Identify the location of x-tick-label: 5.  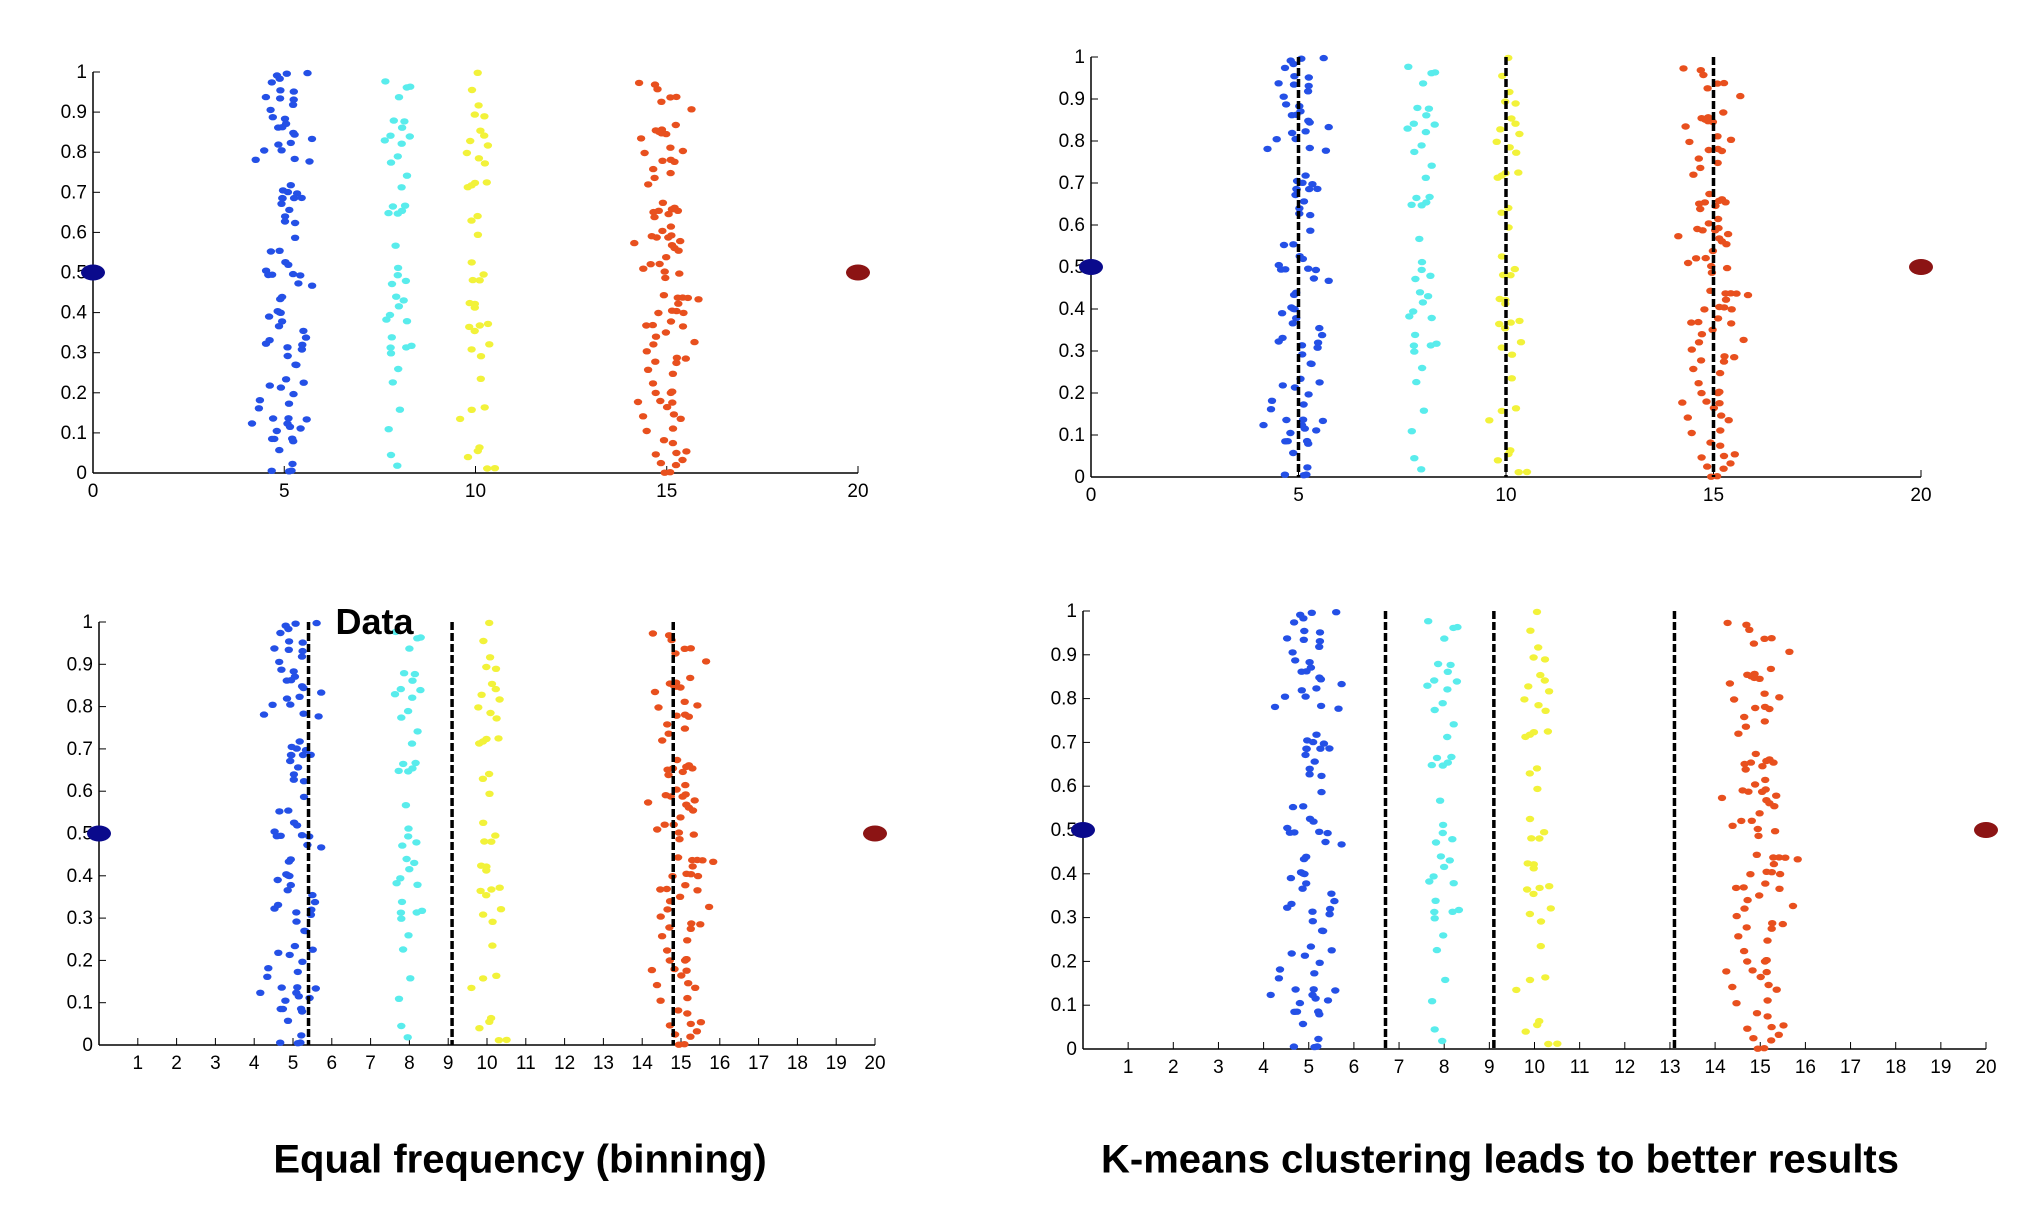
(293, 1063).